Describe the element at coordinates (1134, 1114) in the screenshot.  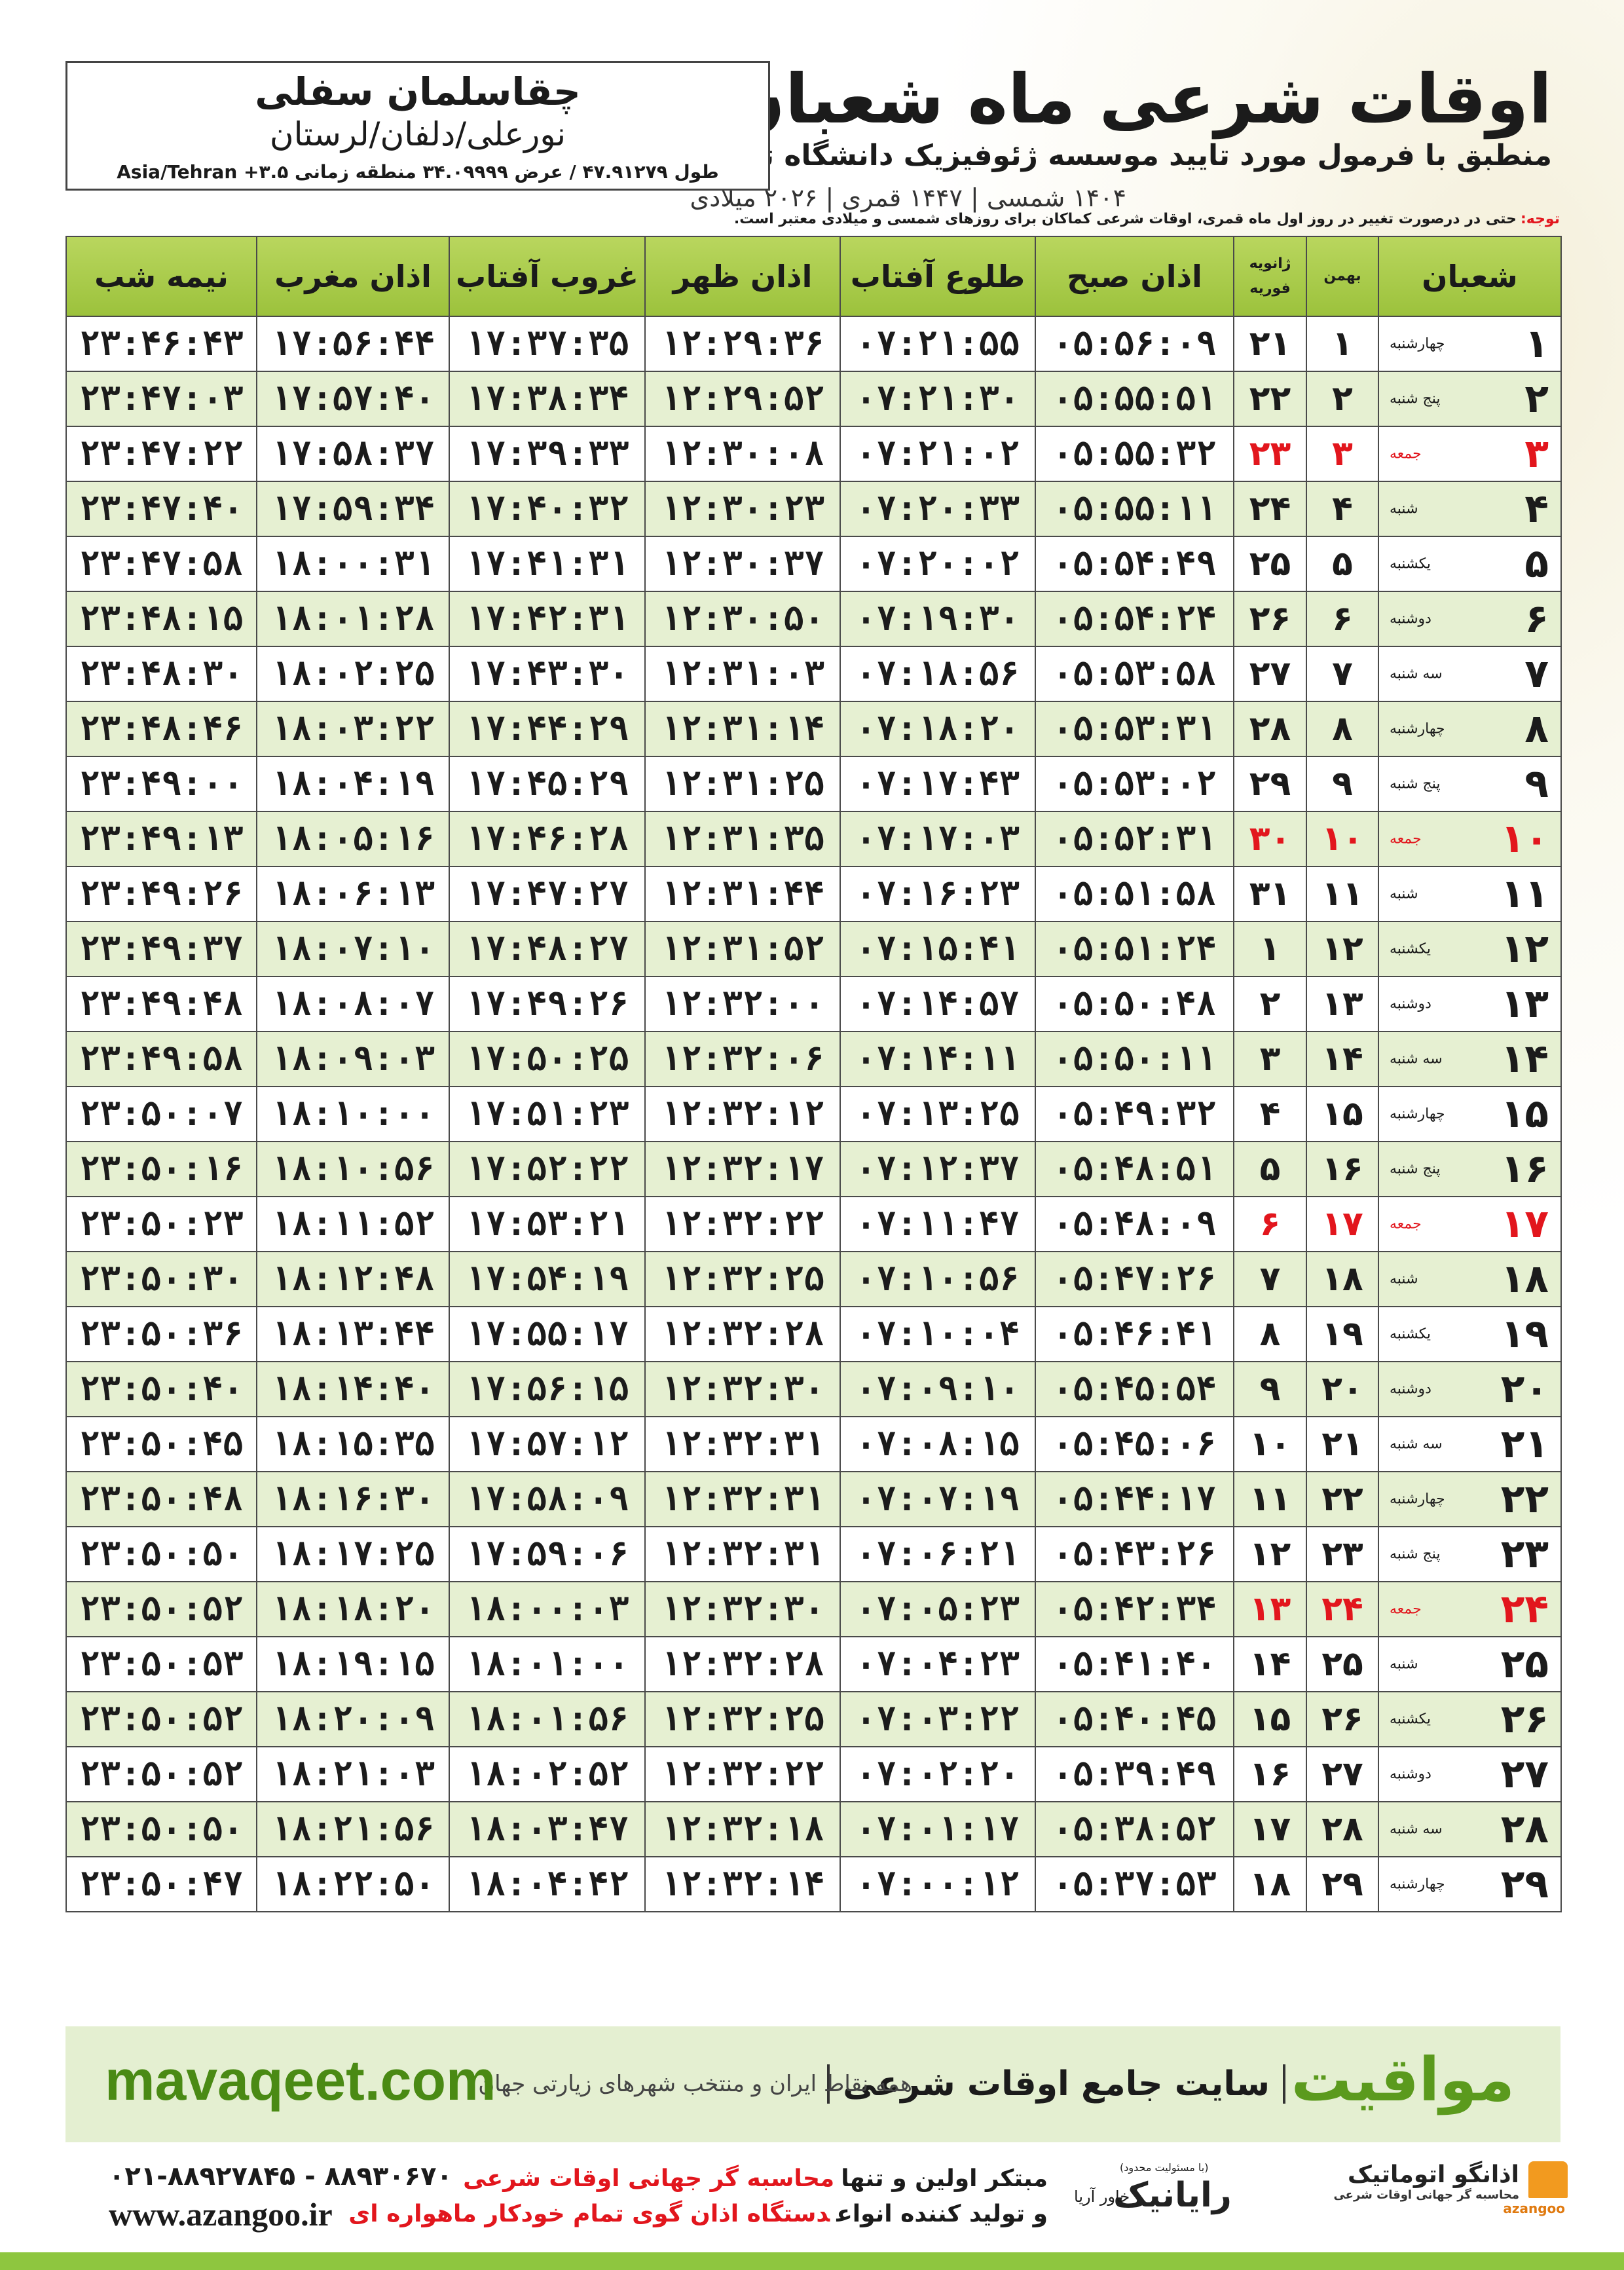
I see `time-cell: ۰۵:۴۹:۳۲` at that location.